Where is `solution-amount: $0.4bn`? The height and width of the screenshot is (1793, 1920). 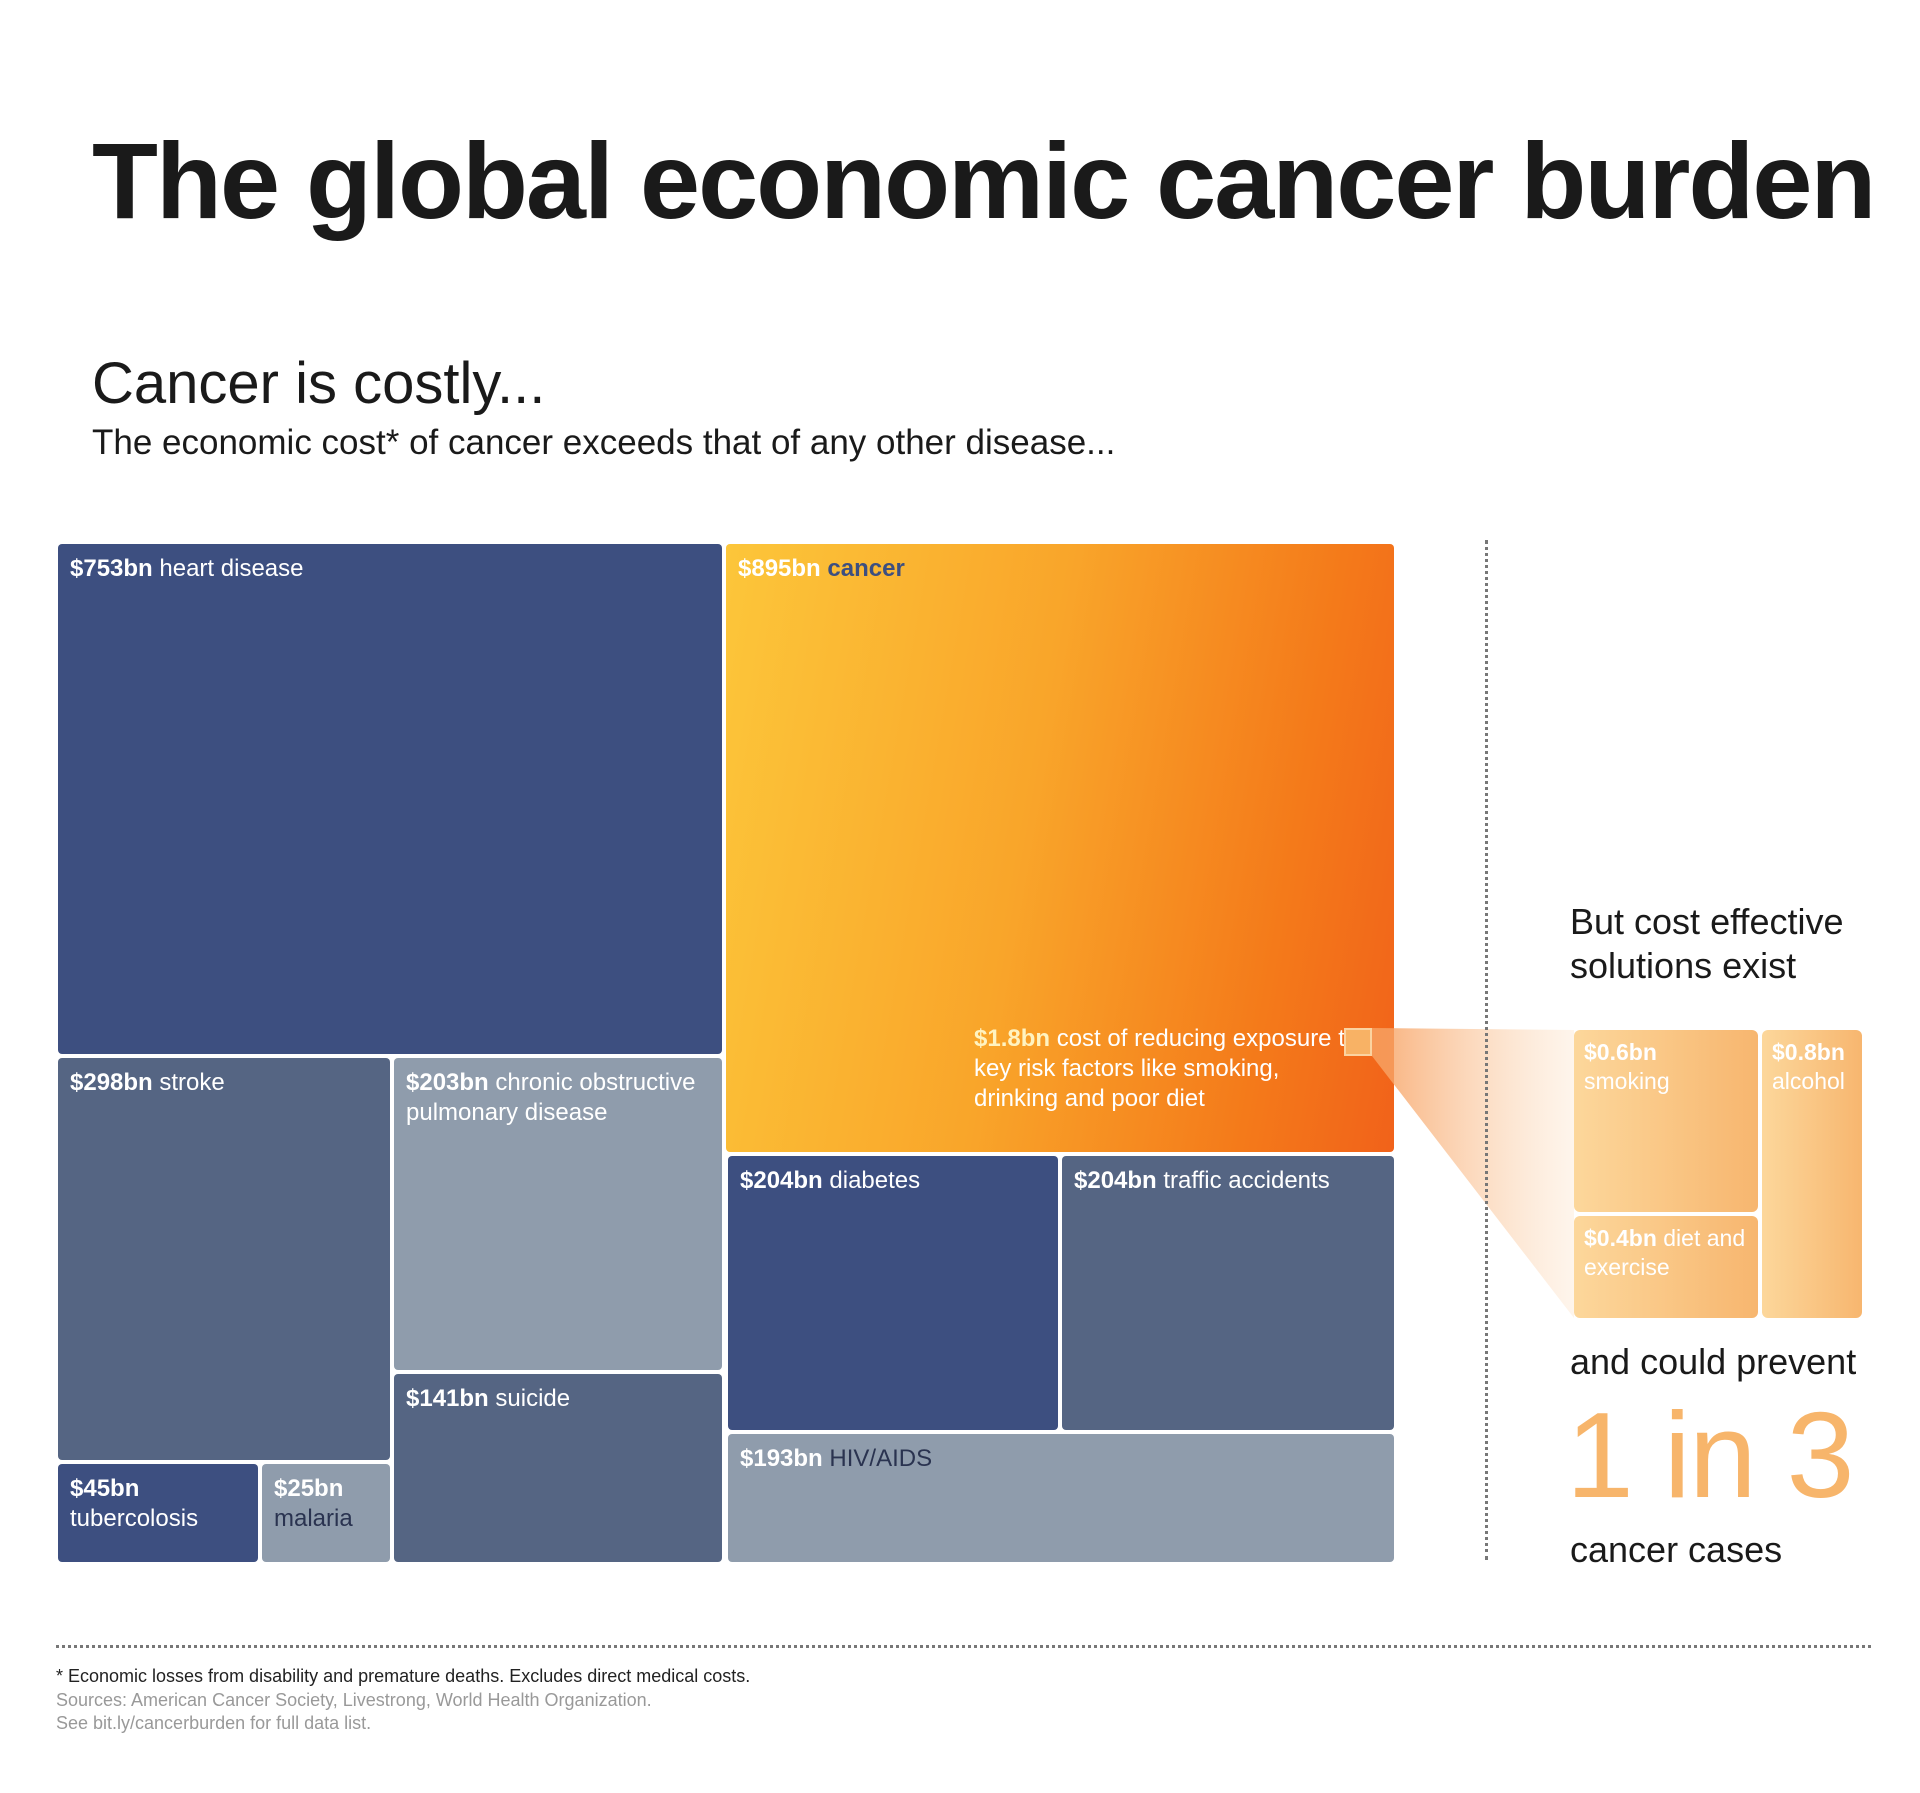
solution-amount: $0.4bn is located at coordinates (1620, 1238).